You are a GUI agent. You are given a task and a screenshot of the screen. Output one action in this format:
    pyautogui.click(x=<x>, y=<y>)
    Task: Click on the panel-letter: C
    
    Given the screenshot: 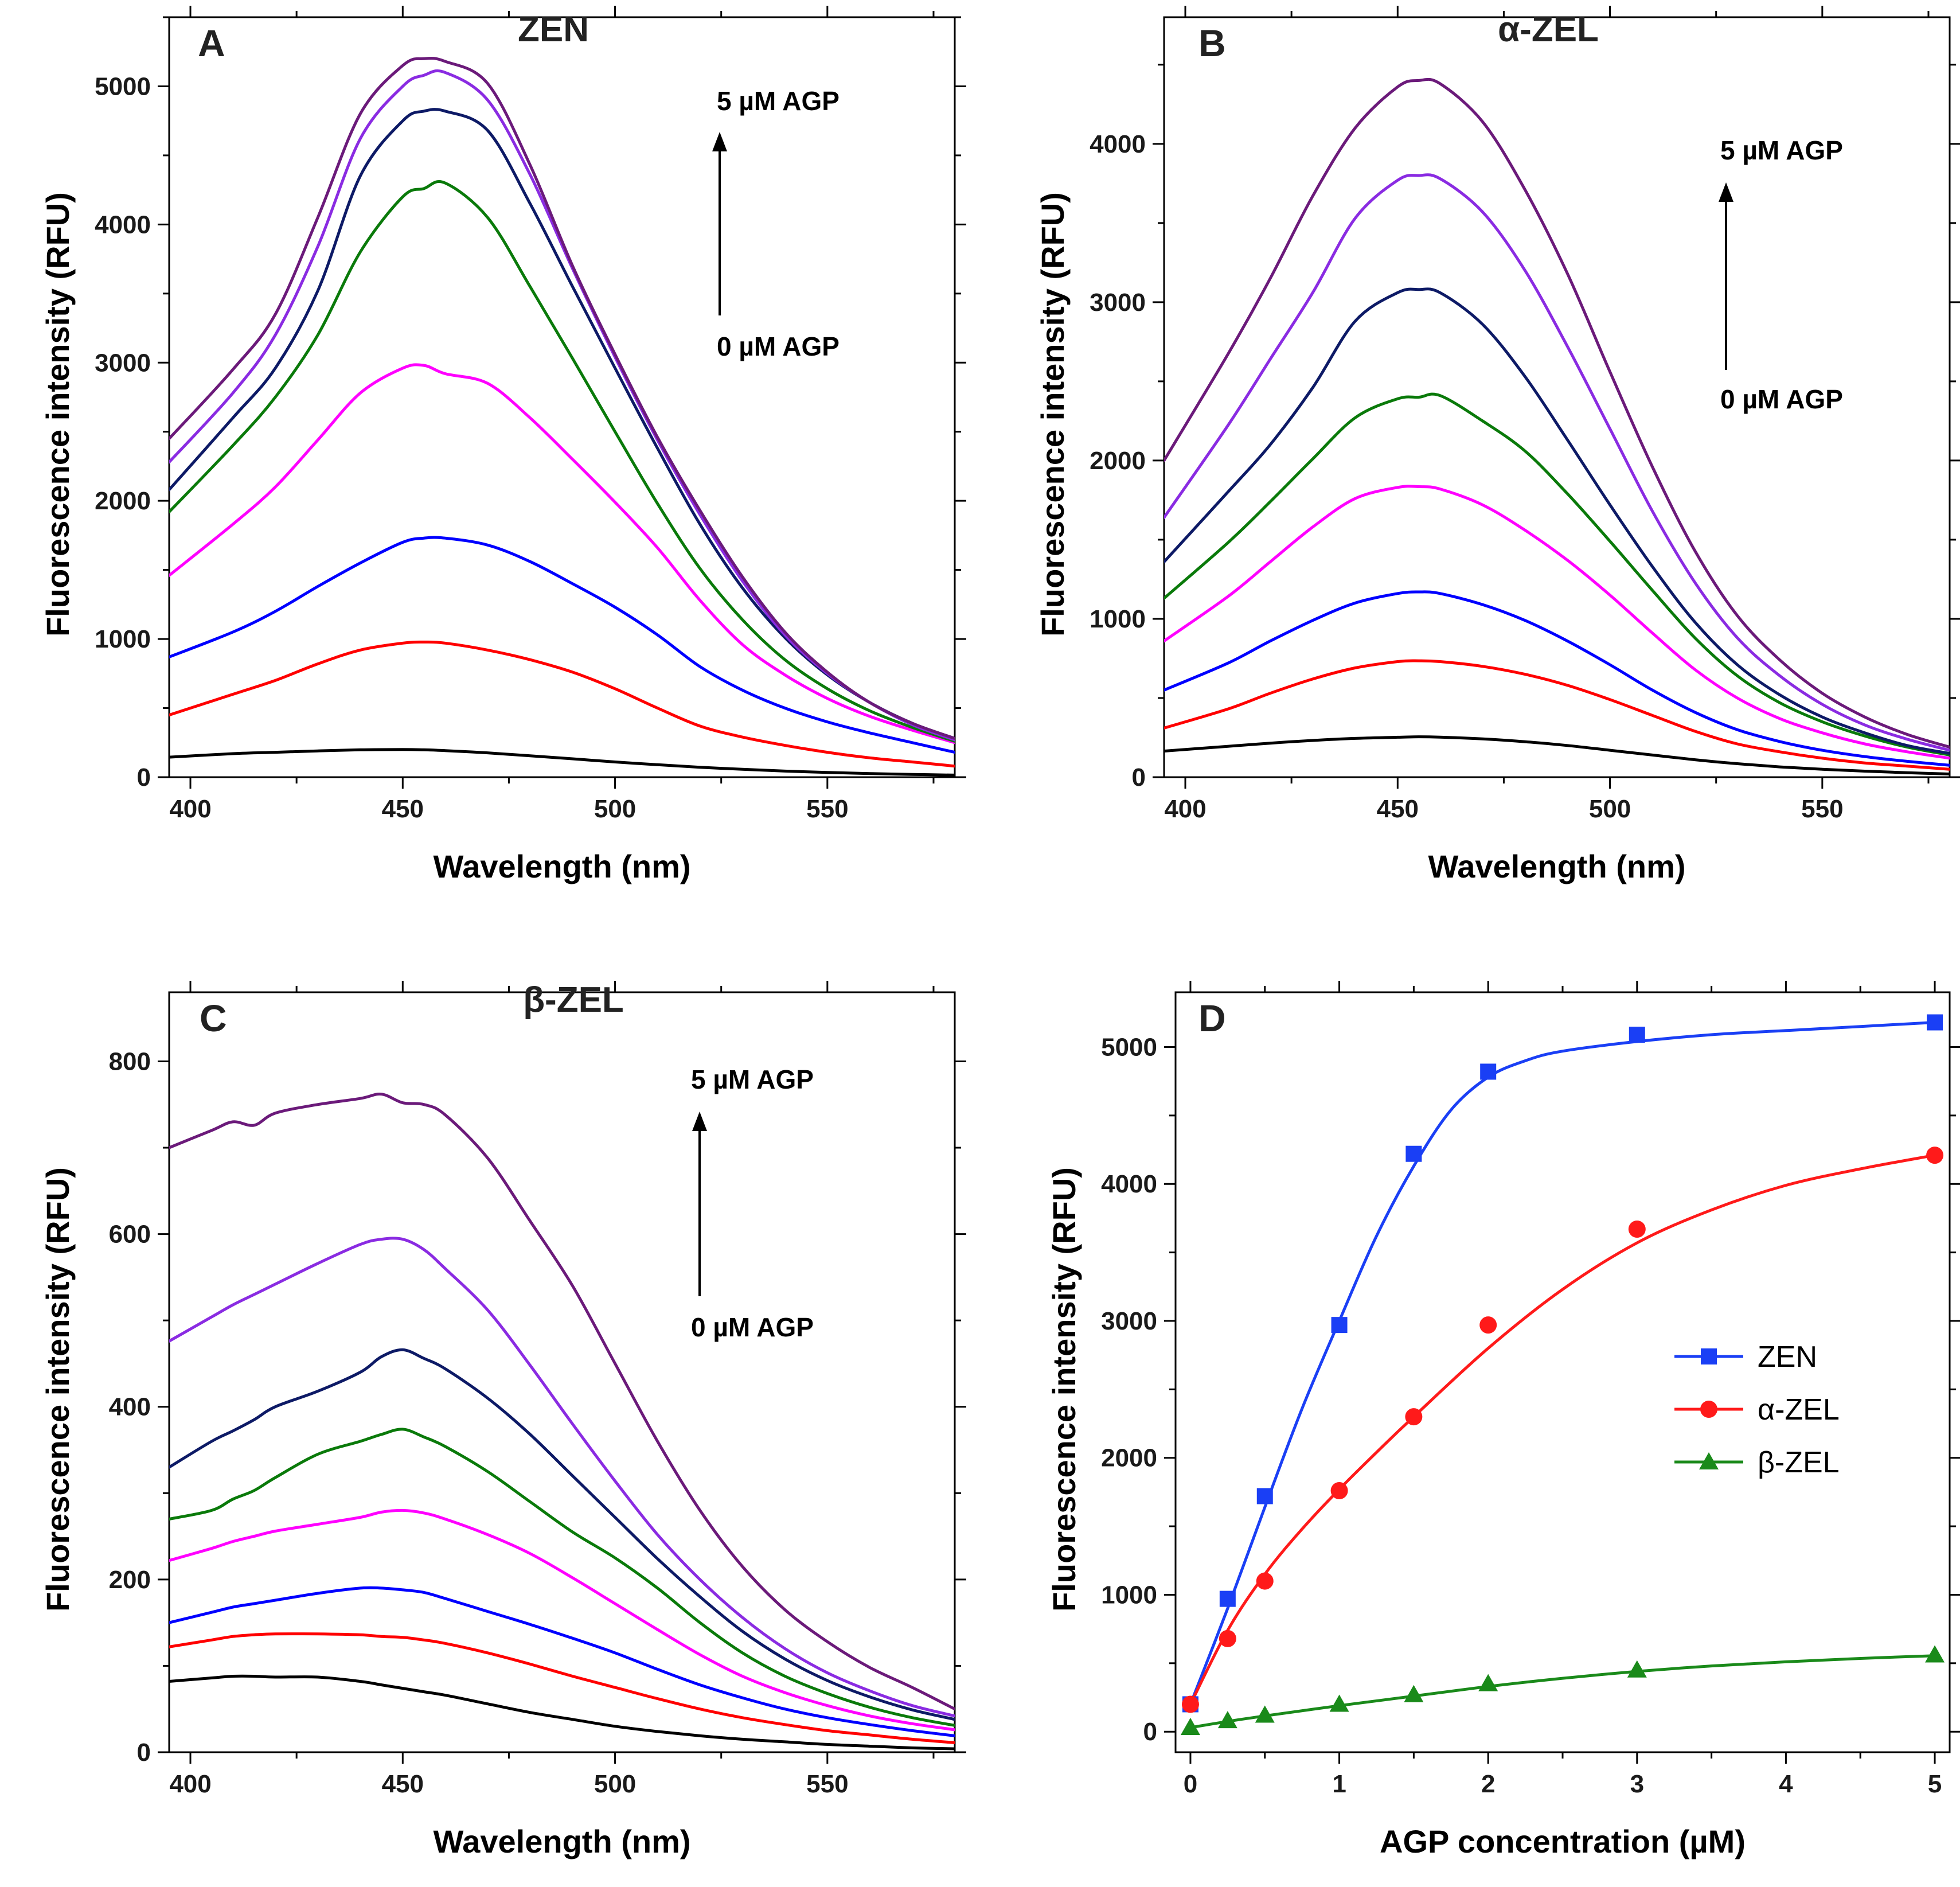 What is the action you would take?
    pyautogui.click(x=213, y=1018)
    